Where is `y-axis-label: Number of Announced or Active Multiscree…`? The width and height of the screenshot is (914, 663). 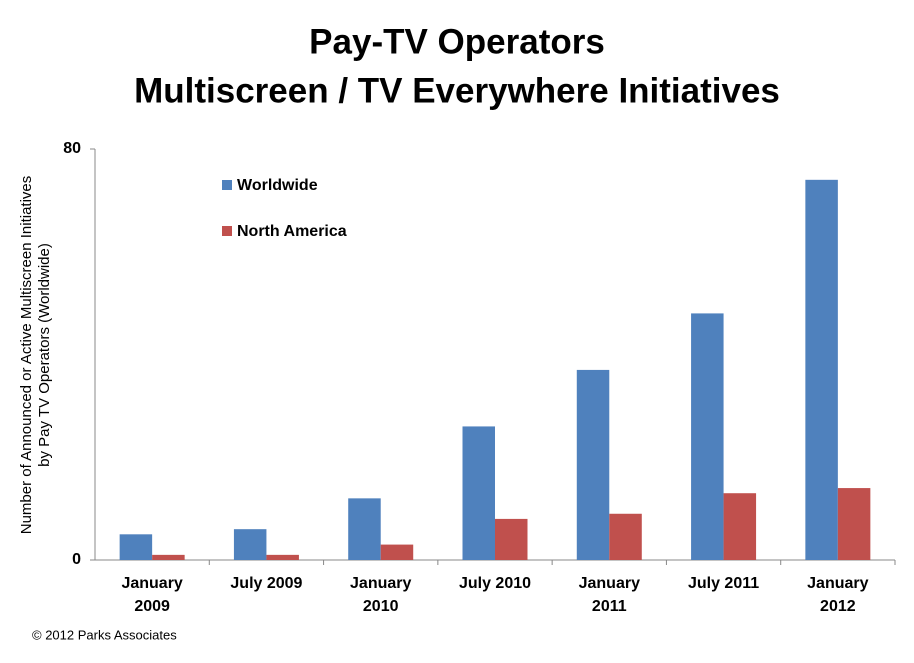 y-axis-label: Number of Announced or Active Multiscree… is located at coordinates (26, 355).